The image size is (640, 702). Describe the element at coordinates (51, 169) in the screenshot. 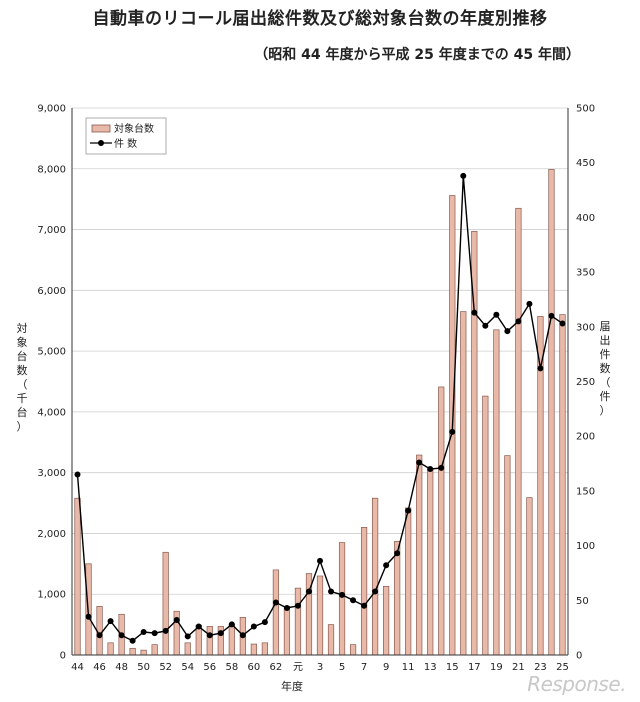

I see `left-tick-label: 8,000` at that location.